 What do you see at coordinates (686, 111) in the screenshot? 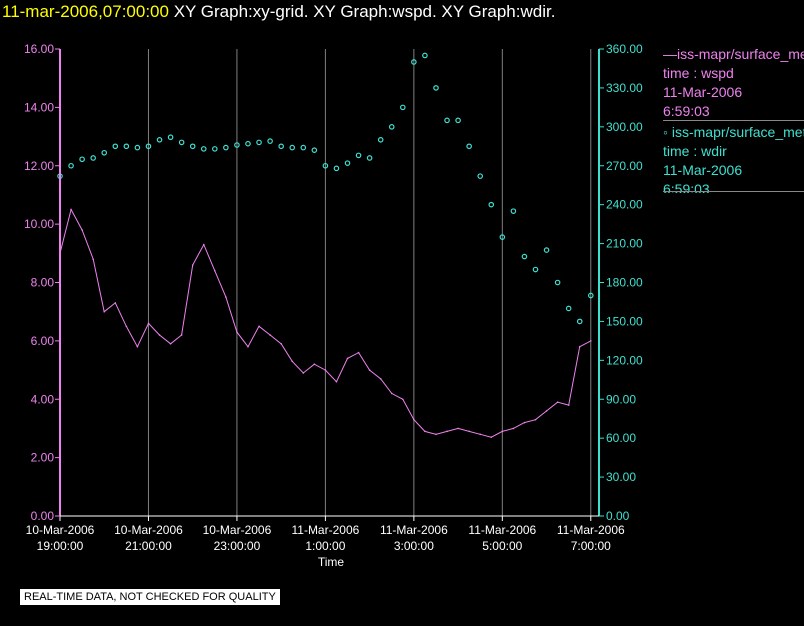
I see `legend-time: 6:59:03` at bounding box center [686, 111].